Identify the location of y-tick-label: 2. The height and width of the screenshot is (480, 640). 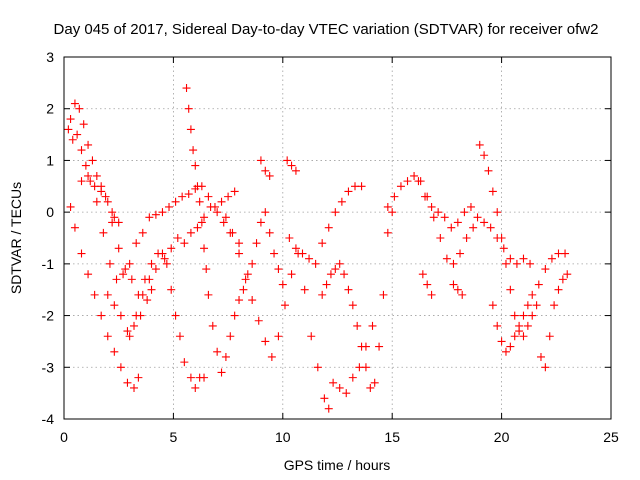
(50, 109).